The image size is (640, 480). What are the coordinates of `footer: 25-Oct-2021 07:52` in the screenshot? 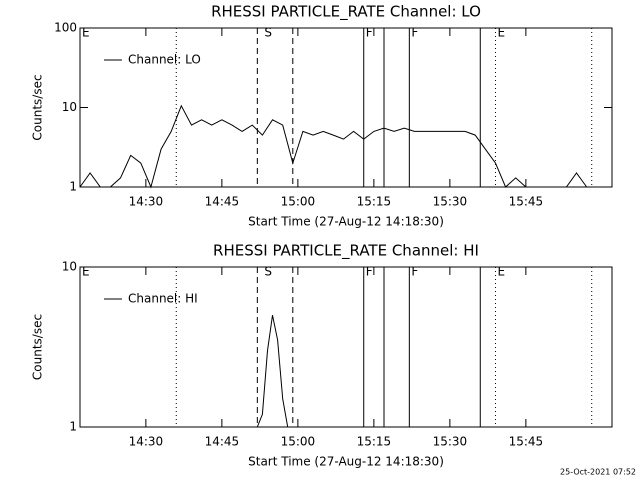 It's located at (598, 472).